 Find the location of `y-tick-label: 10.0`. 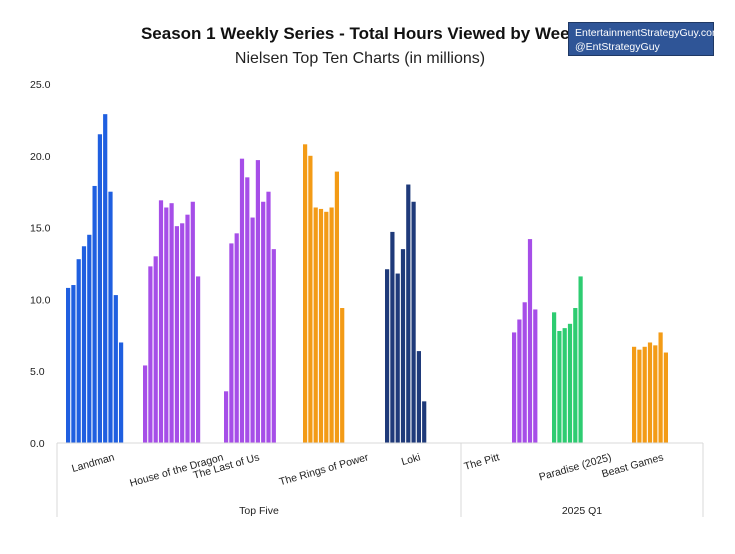

y-tick-label: 10.0 is located at coordinates (40, 300).